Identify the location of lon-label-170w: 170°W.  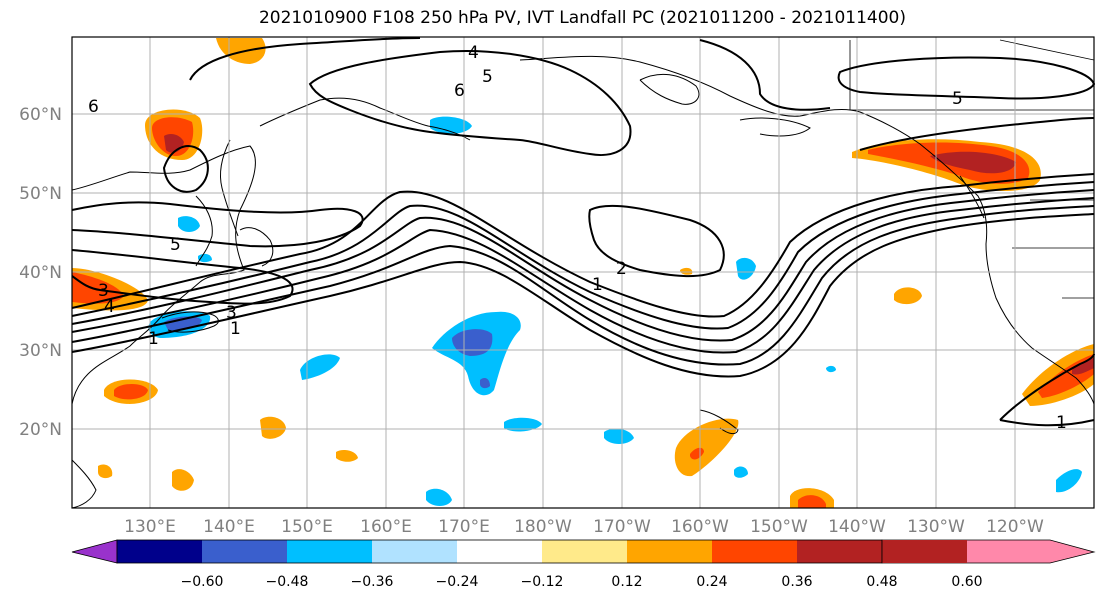
(622, 527).